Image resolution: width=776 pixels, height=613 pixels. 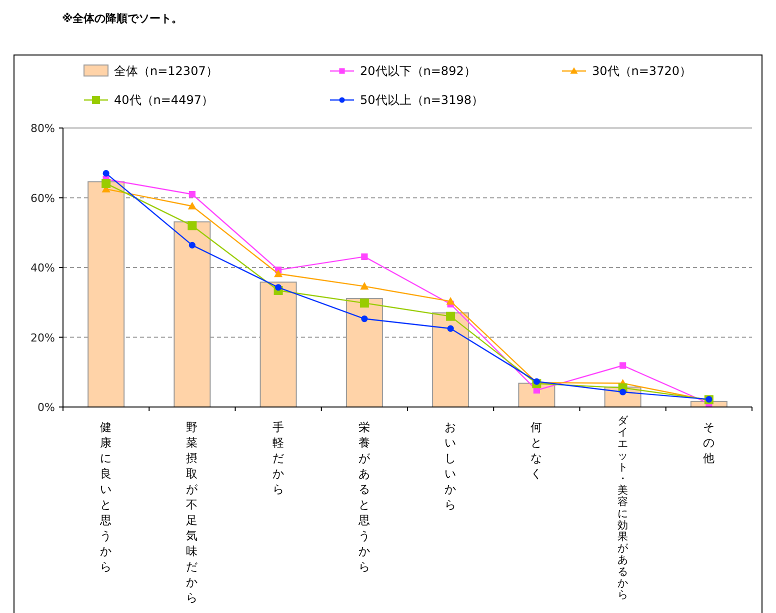 I want to click on y-tick-label: 0%, so click(x=46, y=407).